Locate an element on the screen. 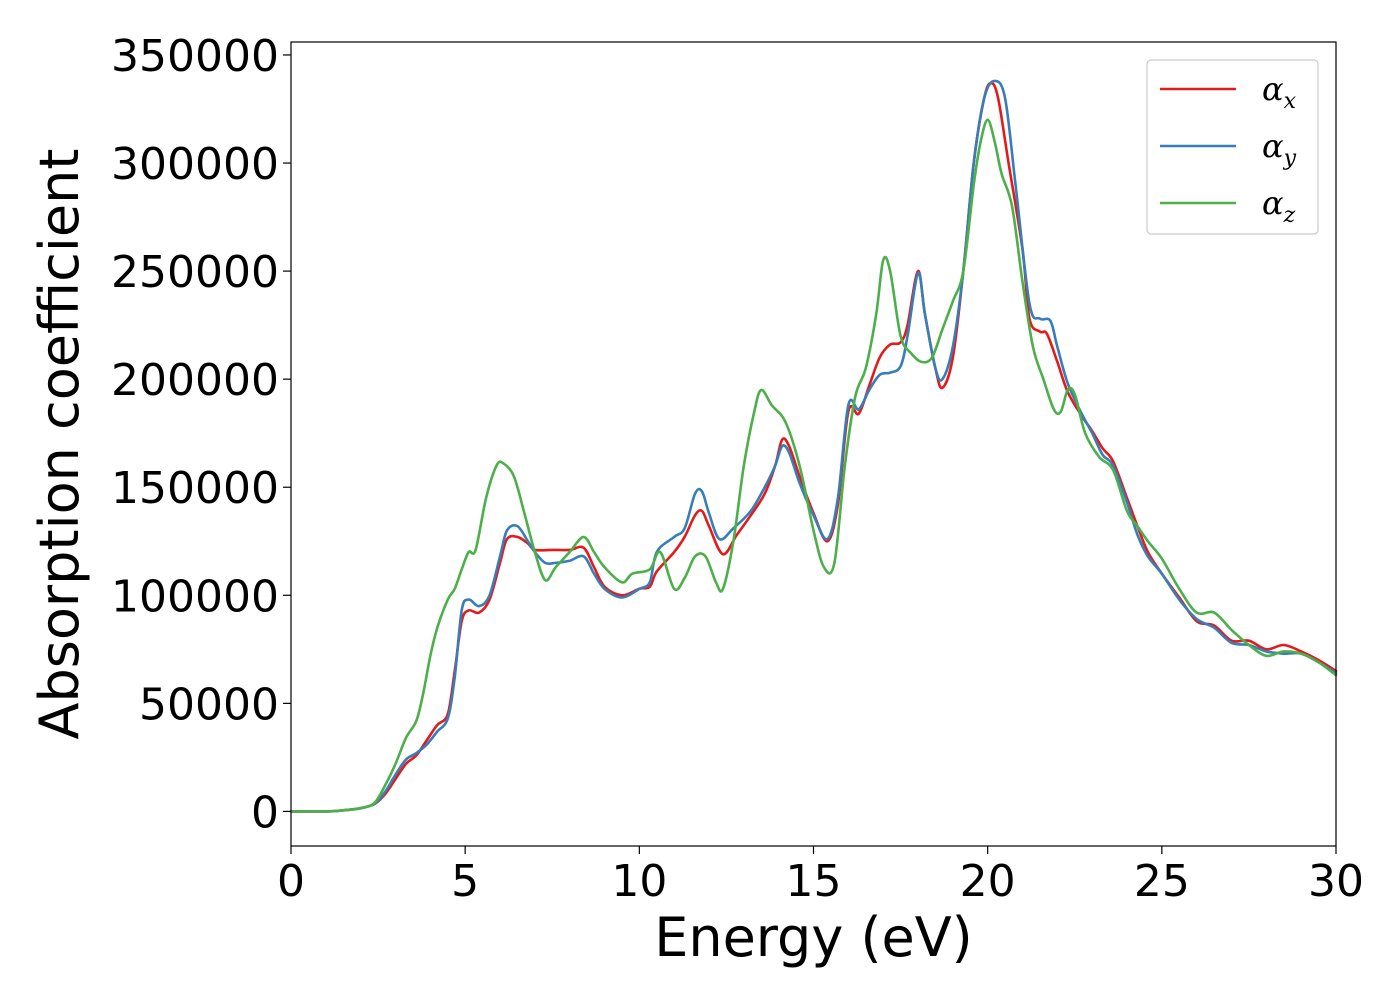  y-tick-label: 150000 is located at coordinates (195, 488).